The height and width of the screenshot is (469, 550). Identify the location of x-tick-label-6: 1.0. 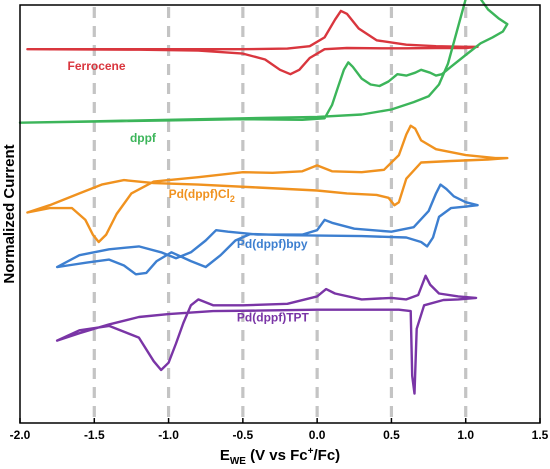
(465, 435).